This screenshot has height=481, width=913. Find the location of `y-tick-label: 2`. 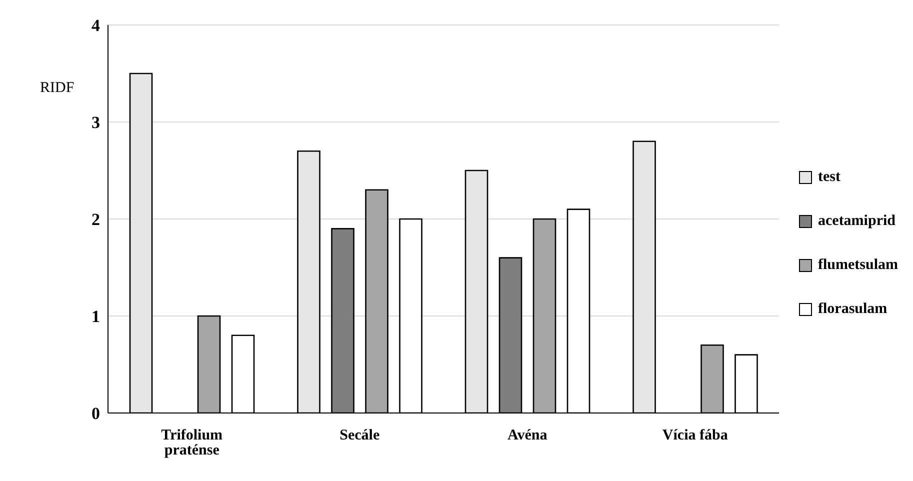

y-tick-label: 2 is located at coordinates (96, 220).